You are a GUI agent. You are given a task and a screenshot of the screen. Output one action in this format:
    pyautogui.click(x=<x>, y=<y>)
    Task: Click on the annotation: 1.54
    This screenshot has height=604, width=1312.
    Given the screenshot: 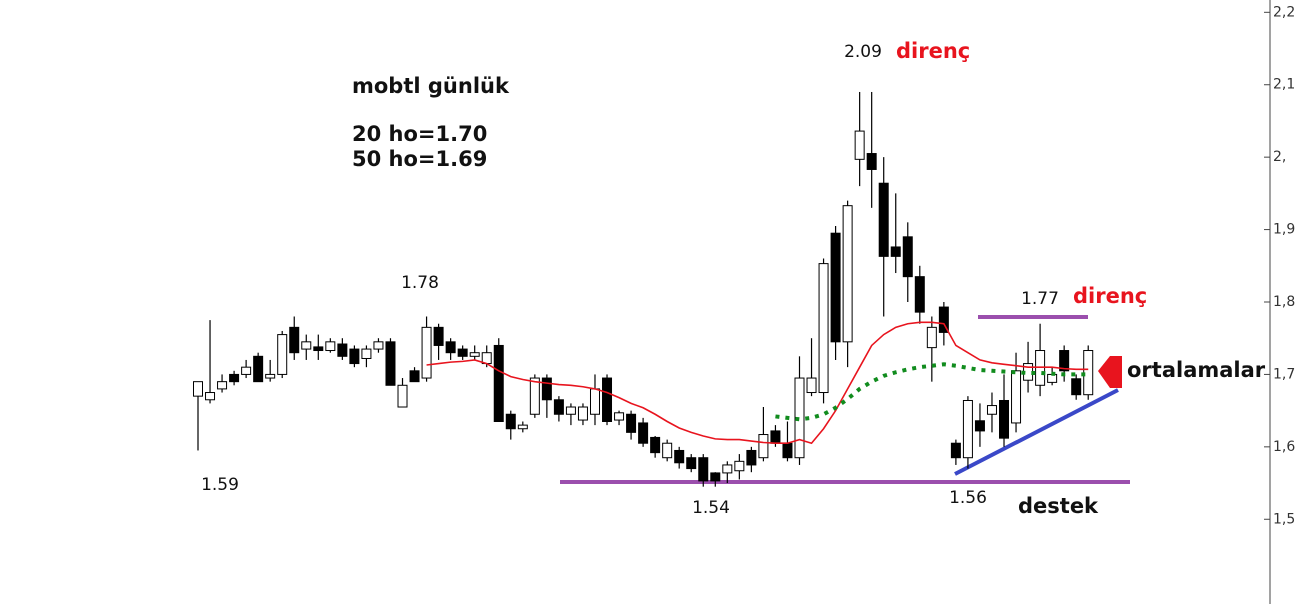 What is the action you would take?
    pyautogui.click(x=711, y=508)
    